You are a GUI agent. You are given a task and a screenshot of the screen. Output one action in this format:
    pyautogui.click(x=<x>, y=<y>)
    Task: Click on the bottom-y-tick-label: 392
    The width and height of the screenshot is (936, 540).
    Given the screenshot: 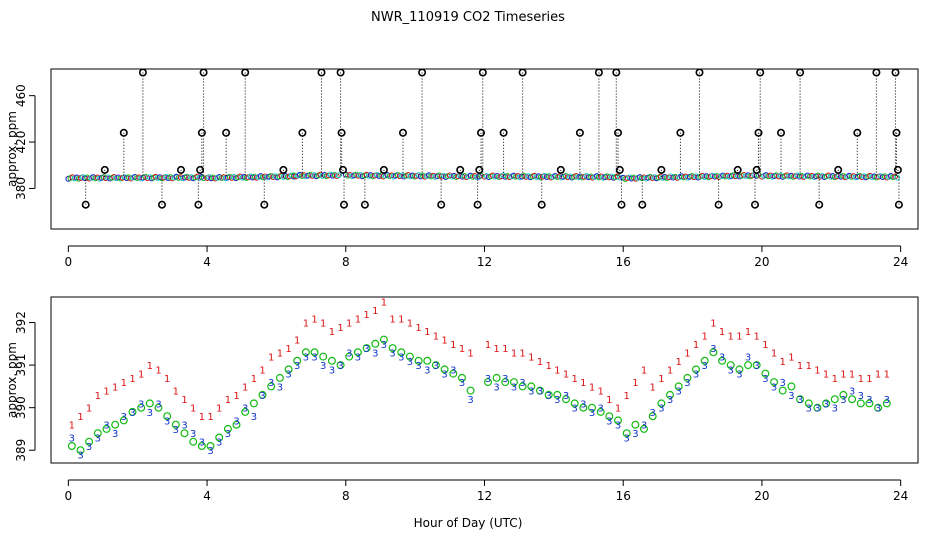 What is the action you would take?
    pyautogui.click(x=21, y=322)
    